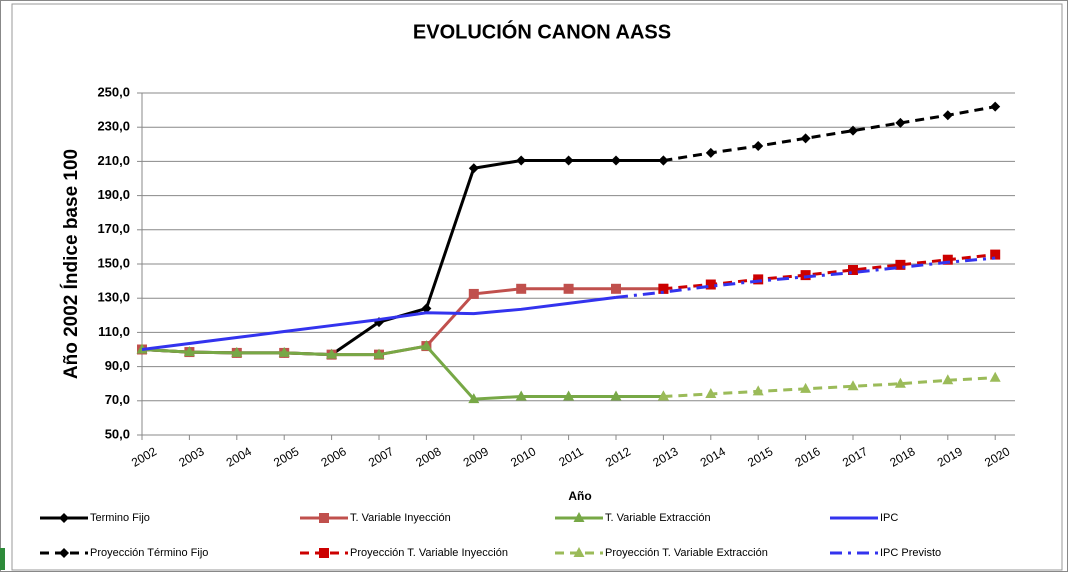 The width and height of the screenshot is (1068, 577). What do you see at coordinates (113, 297) in the screenshot?
I see `y-tick-label: 130,0` at bounding box center [113, 297].